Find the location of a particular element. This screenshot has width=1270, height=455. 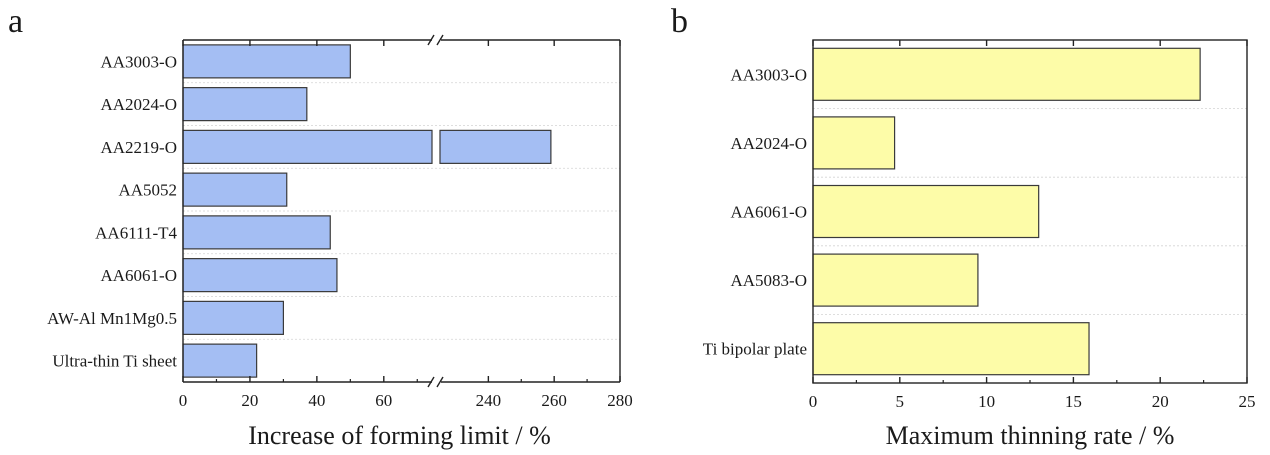

x-tick-label: 240 is located at coordinates (489, 400).